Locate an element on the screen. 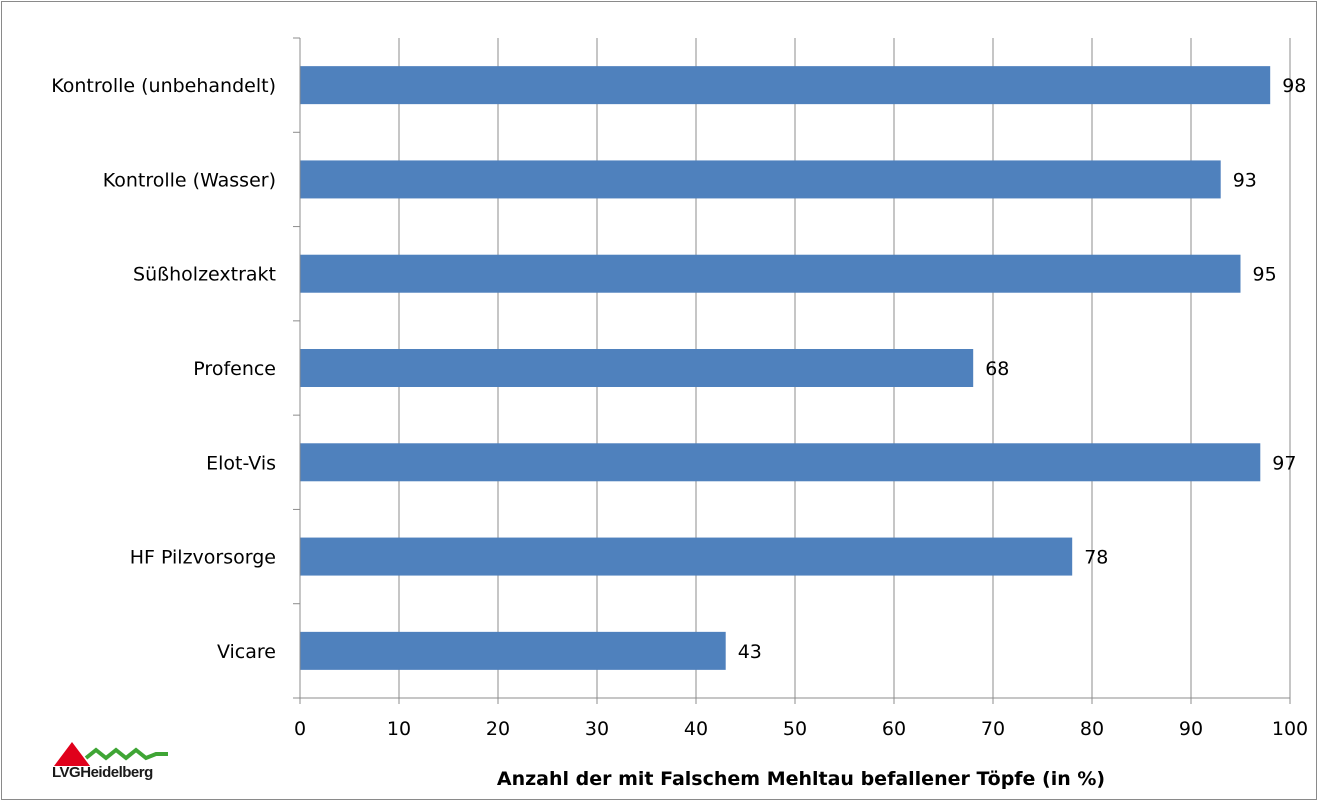 This screenshot has width=1320, height=803. x-tick-label: 20 is located at coordinates (498, 729).